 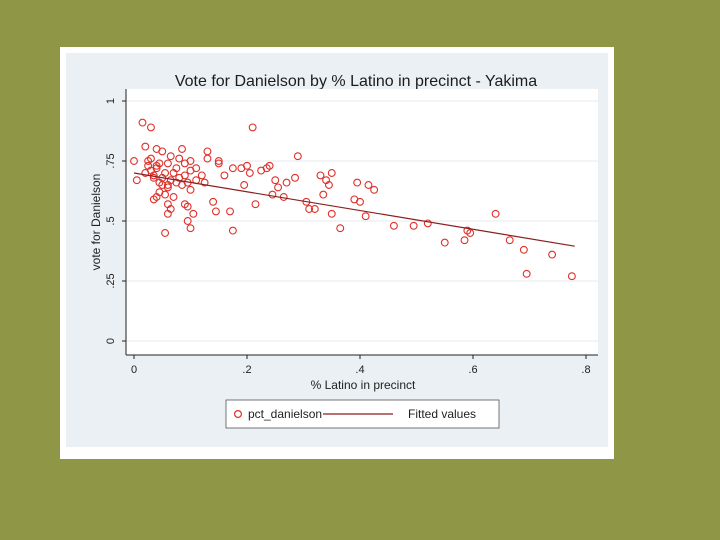 I want to click on y-axis-title: vote for Danielson, so click(x=96, y=222).